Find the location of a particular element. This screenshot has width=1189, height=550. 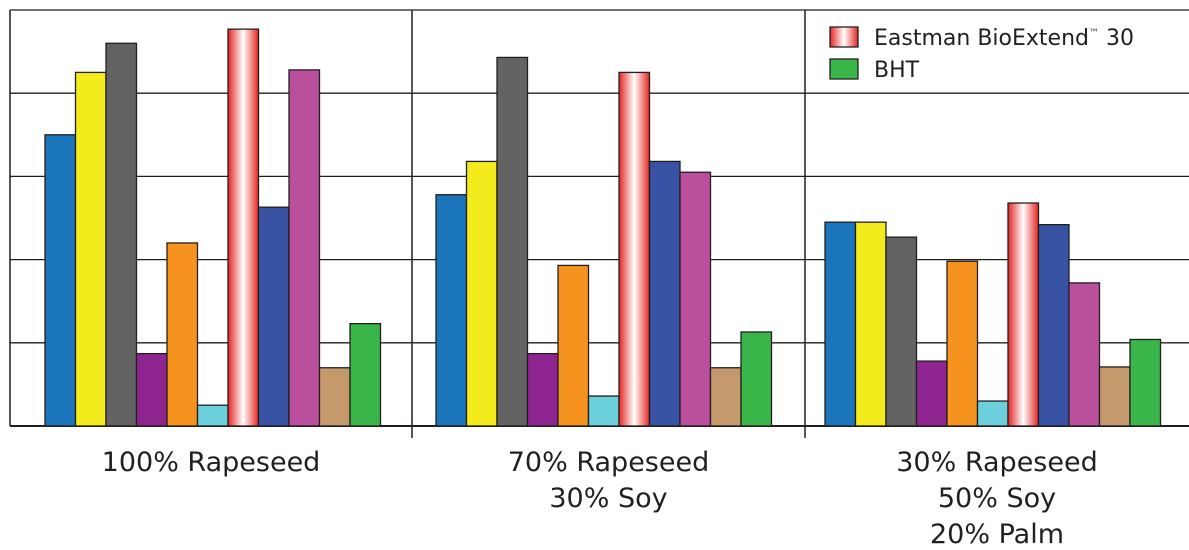

category-label: 20% Palm is located at coordinates (997, 534).